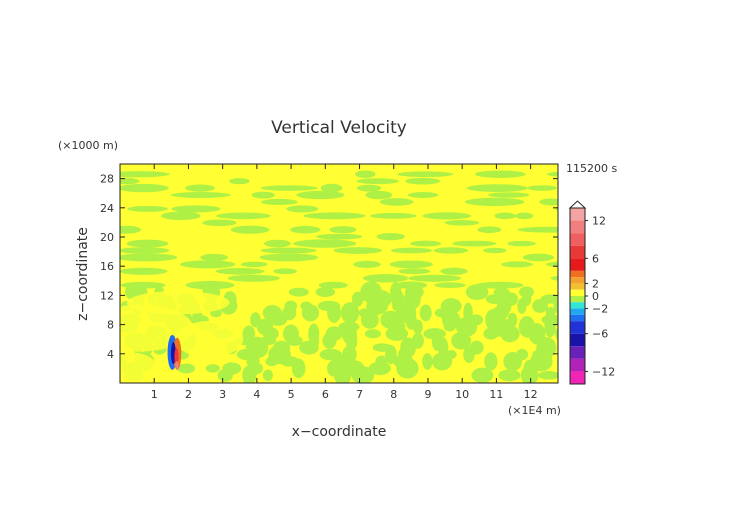 The height and width of the screenshot is (532, 752). Describe the element at coordinates (107, 266) in the screenshot. I see `y-tick-label: 16` at that location.